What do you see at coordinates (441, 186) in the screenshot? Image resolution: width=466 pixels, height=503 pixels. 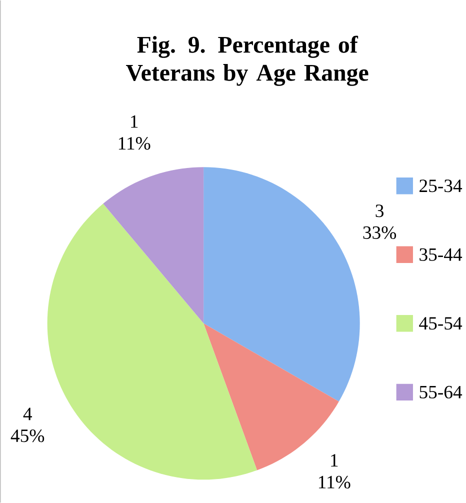 I see `legend-label: 25-34` at bounding box center [441, 186].